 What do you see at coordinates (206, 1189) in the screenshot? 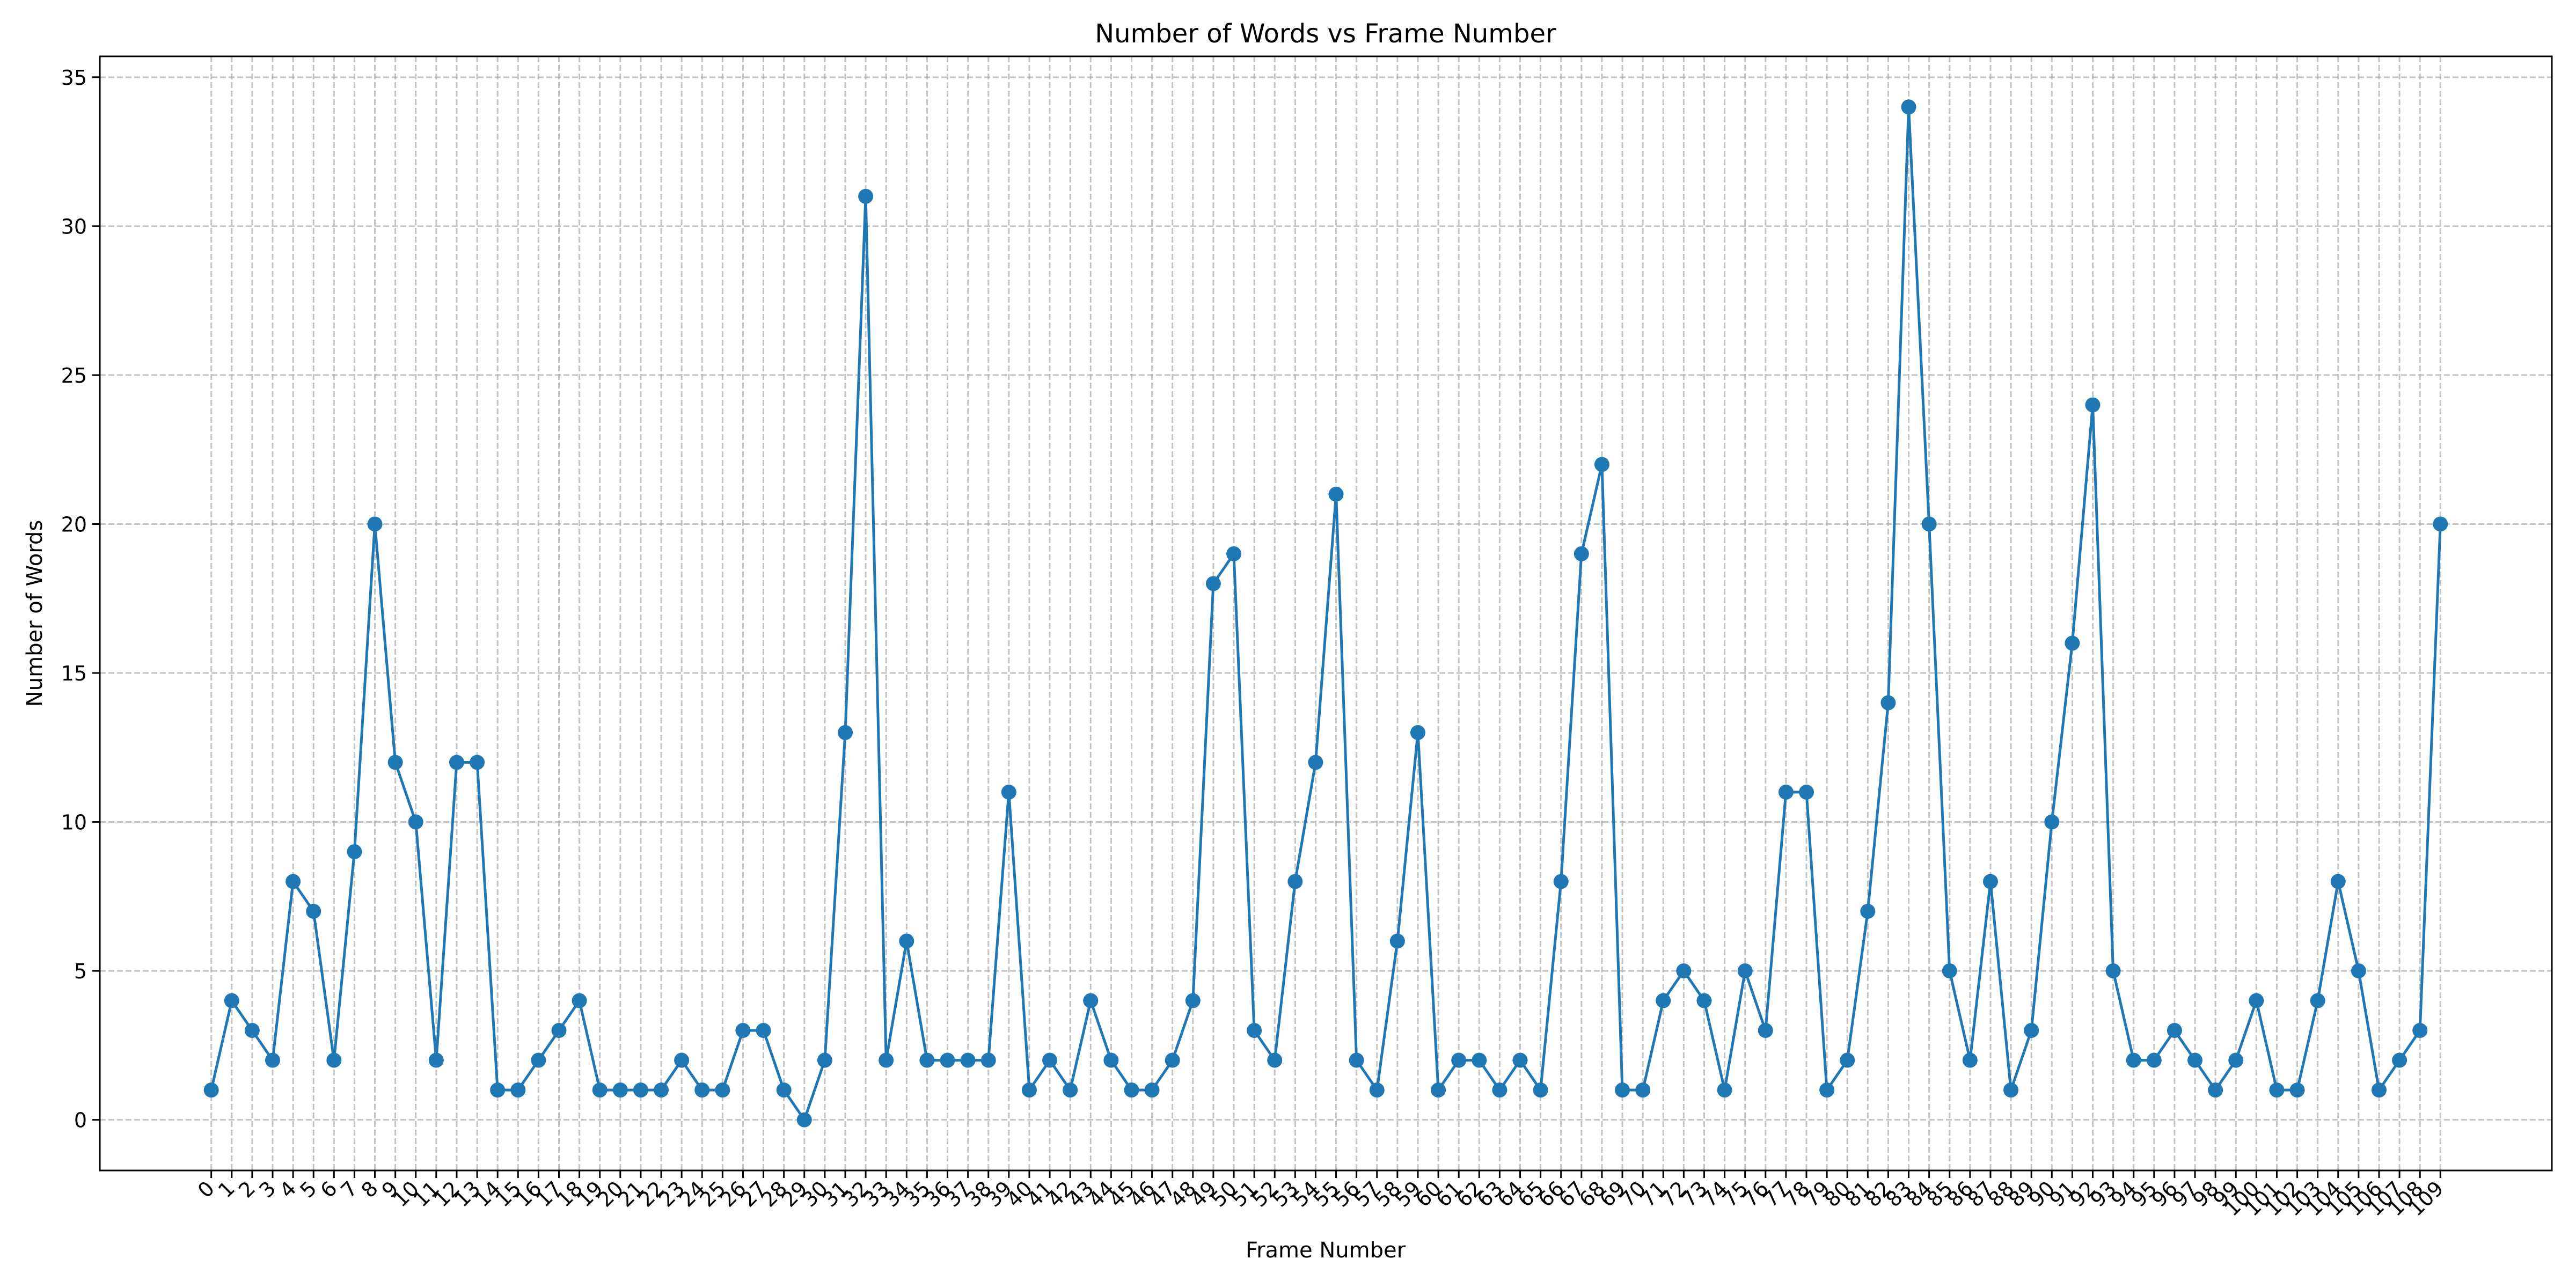
I see `x-tick-label: 0` at bounding box center [206, 1189].